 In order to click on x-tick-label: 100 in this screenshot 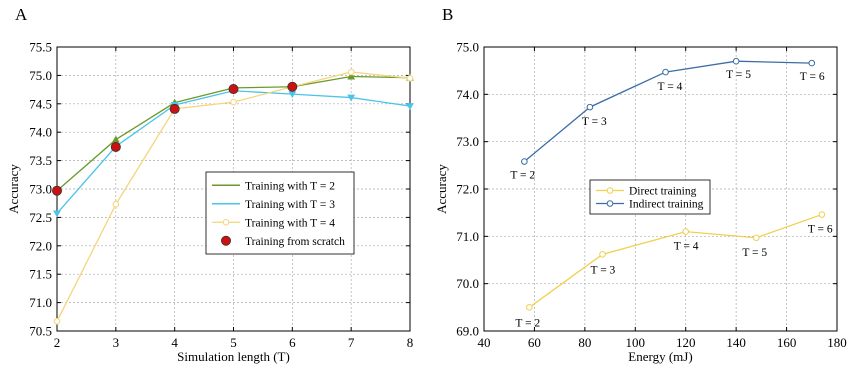, I will do `click(636, 342)`.